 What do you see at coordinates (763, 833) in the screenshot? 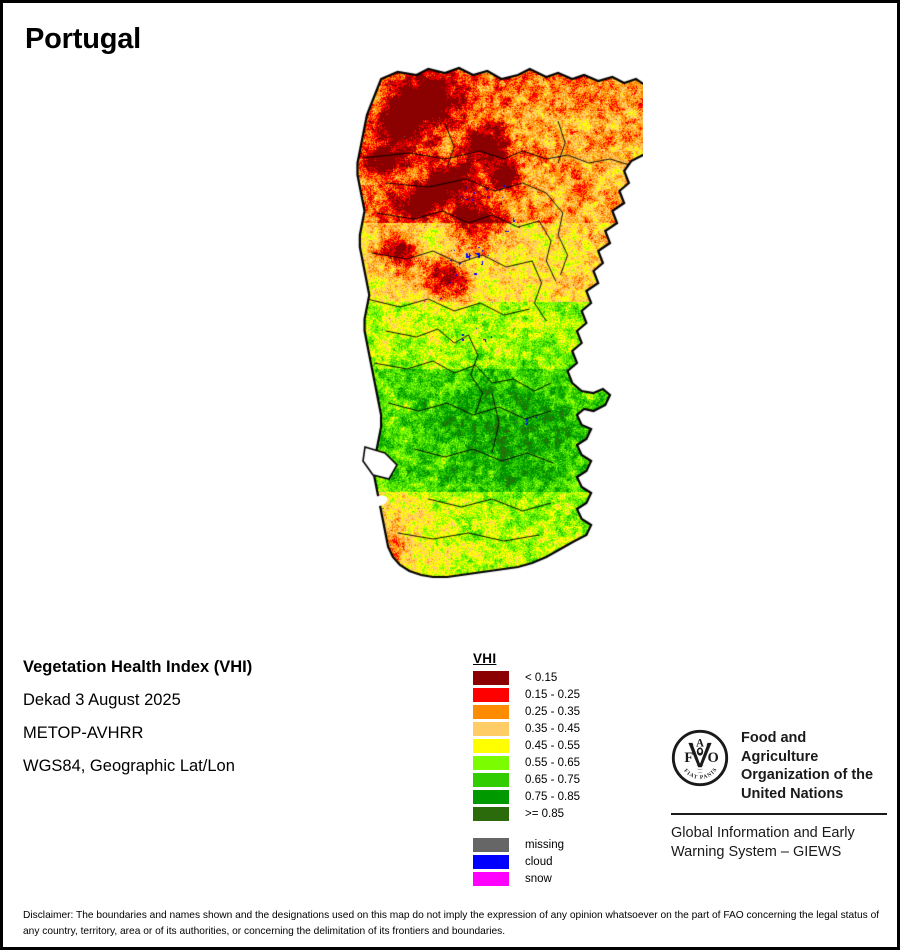
I see `giews-line-1: Global Information and Early` at bounding box center [763, 833].